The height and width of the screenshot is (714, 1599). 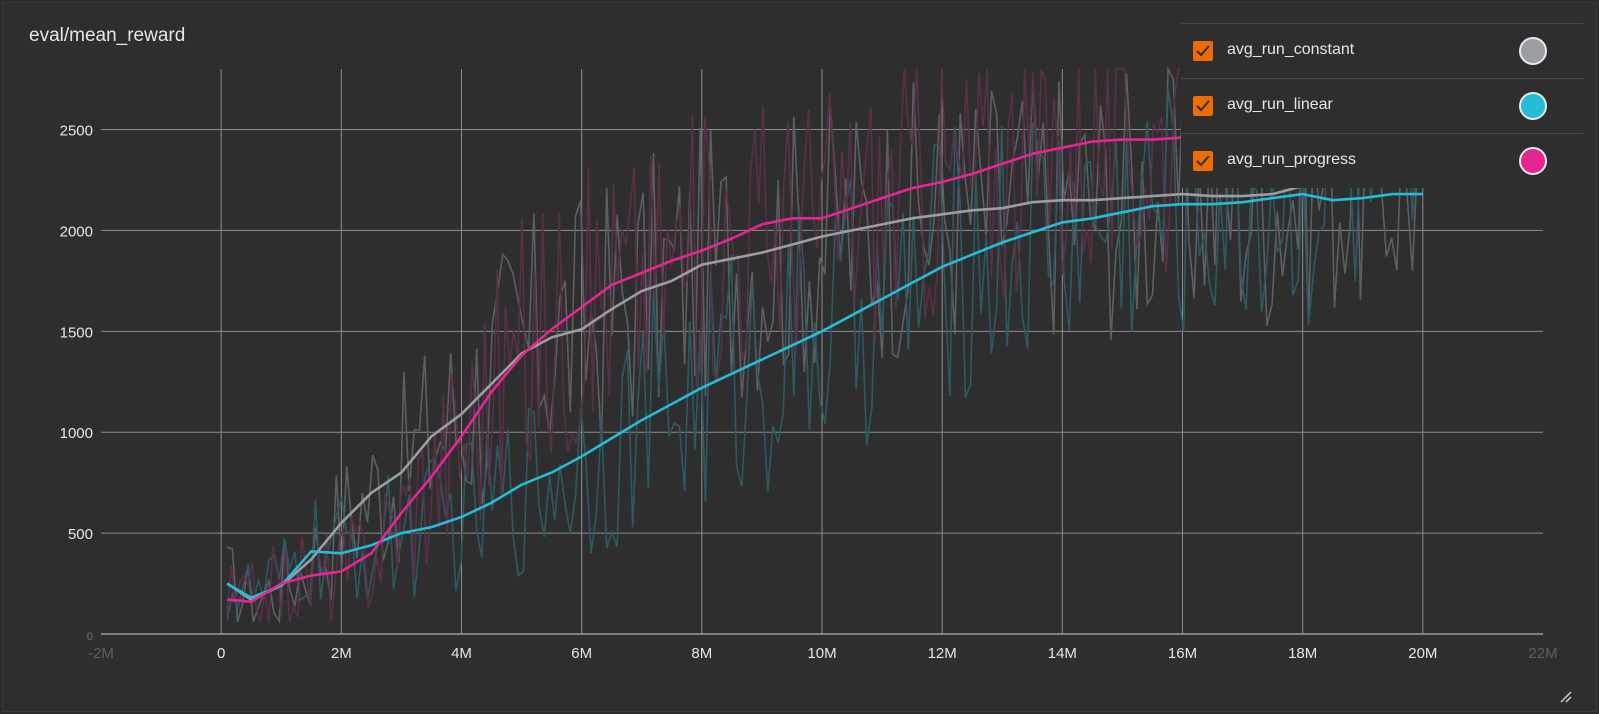 What do you see at coordinates (76, 383) in the screenshot?
I see `y-tick-labels: 0 500 1000 1500 2000 2500` at bounding box center [76, 383].